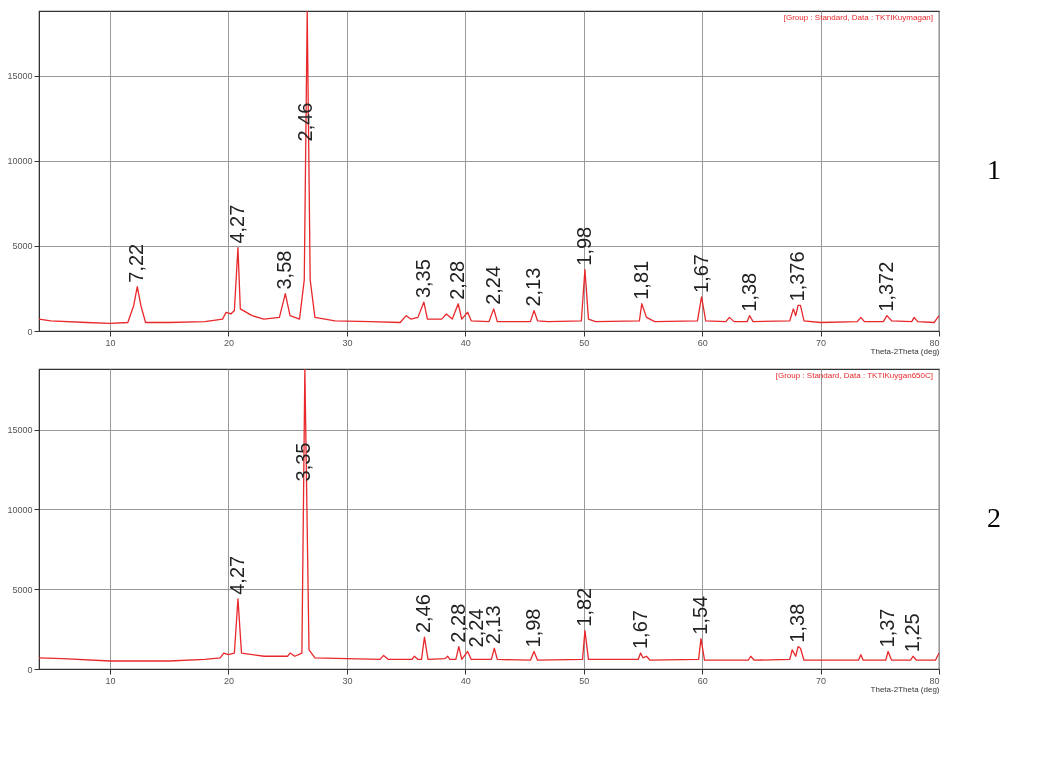  I want to click on annotation: 1,81, so click(640, 280).